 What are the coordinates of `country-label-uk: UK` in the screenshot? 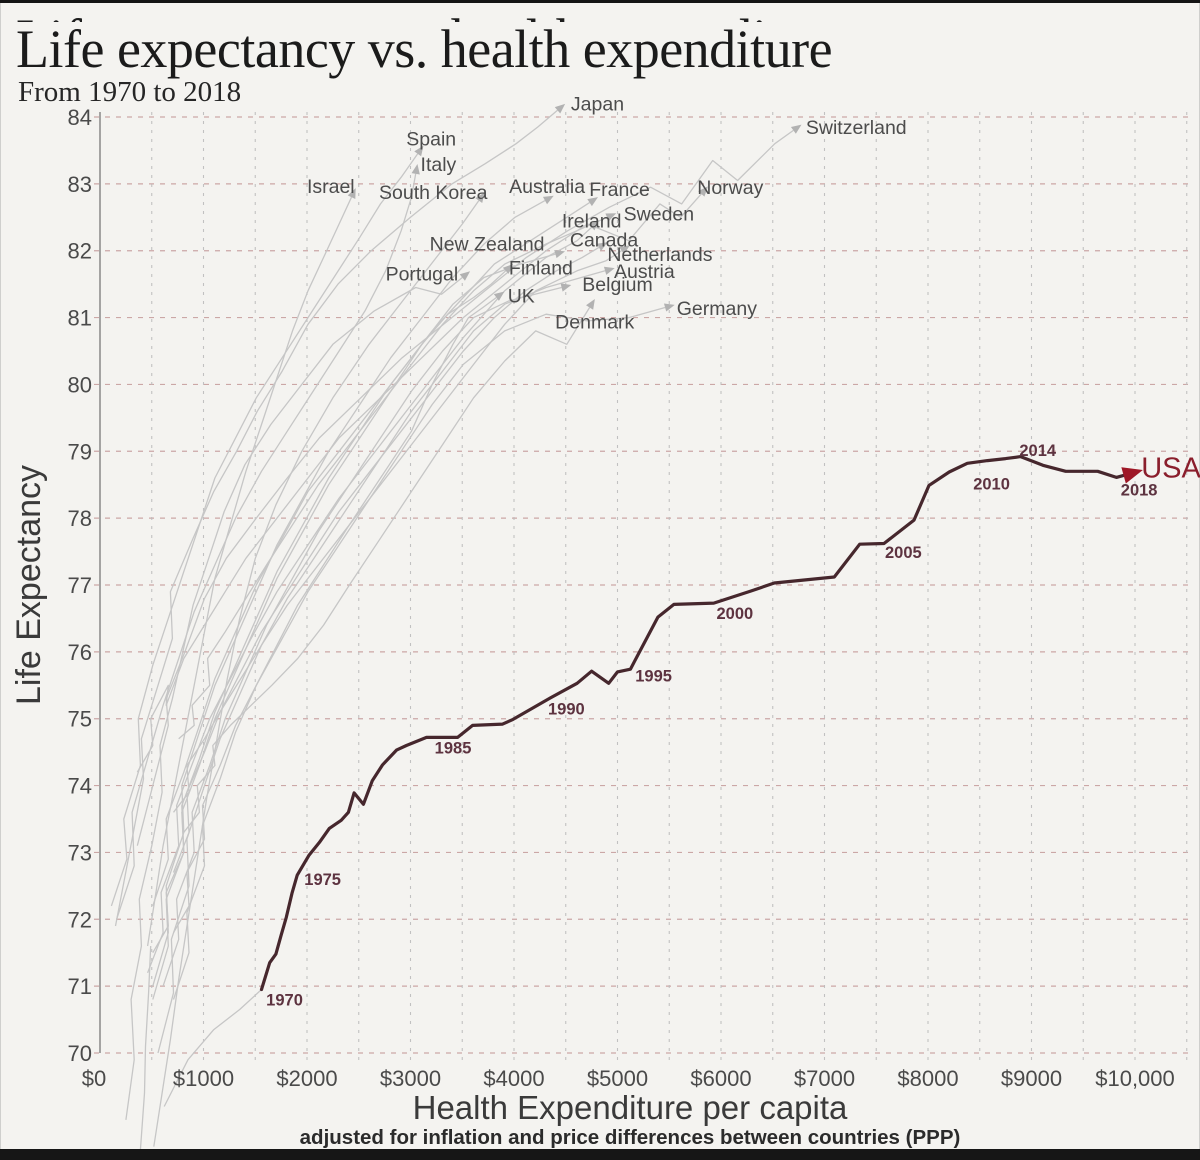 It's located at (521, 297).